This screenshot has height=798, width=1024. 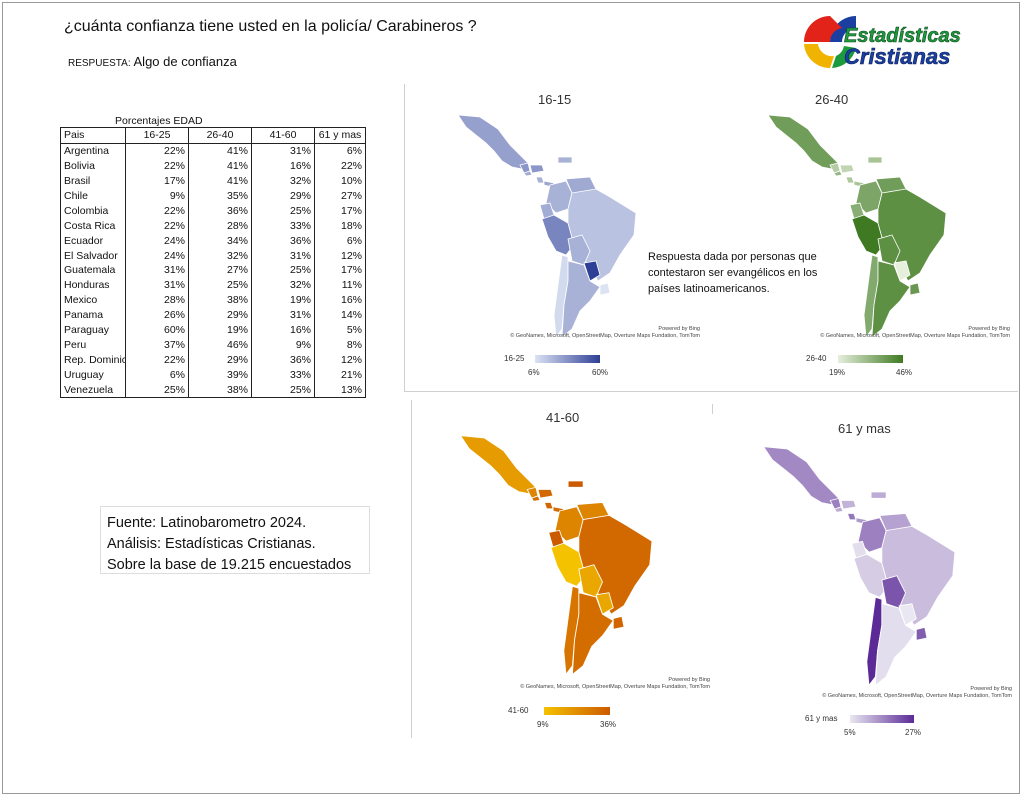 I want to click on table-row: Paraguay 60% 19% 16% 5%, so click(x=213, y=330).